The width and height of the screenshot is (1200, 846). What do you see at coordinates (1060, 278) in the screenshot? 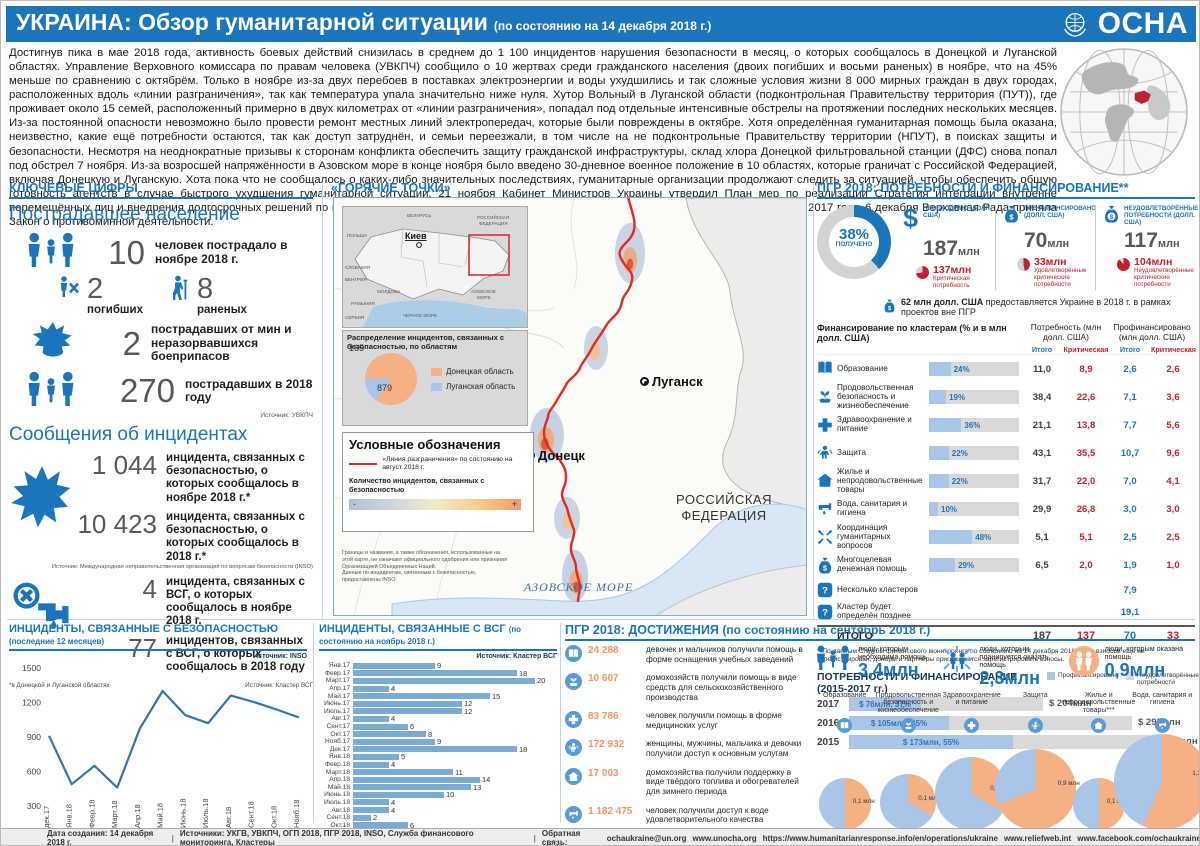
I see `critical-label: Удовлетворённые критические потребности` at bounding box center [1060, 278].